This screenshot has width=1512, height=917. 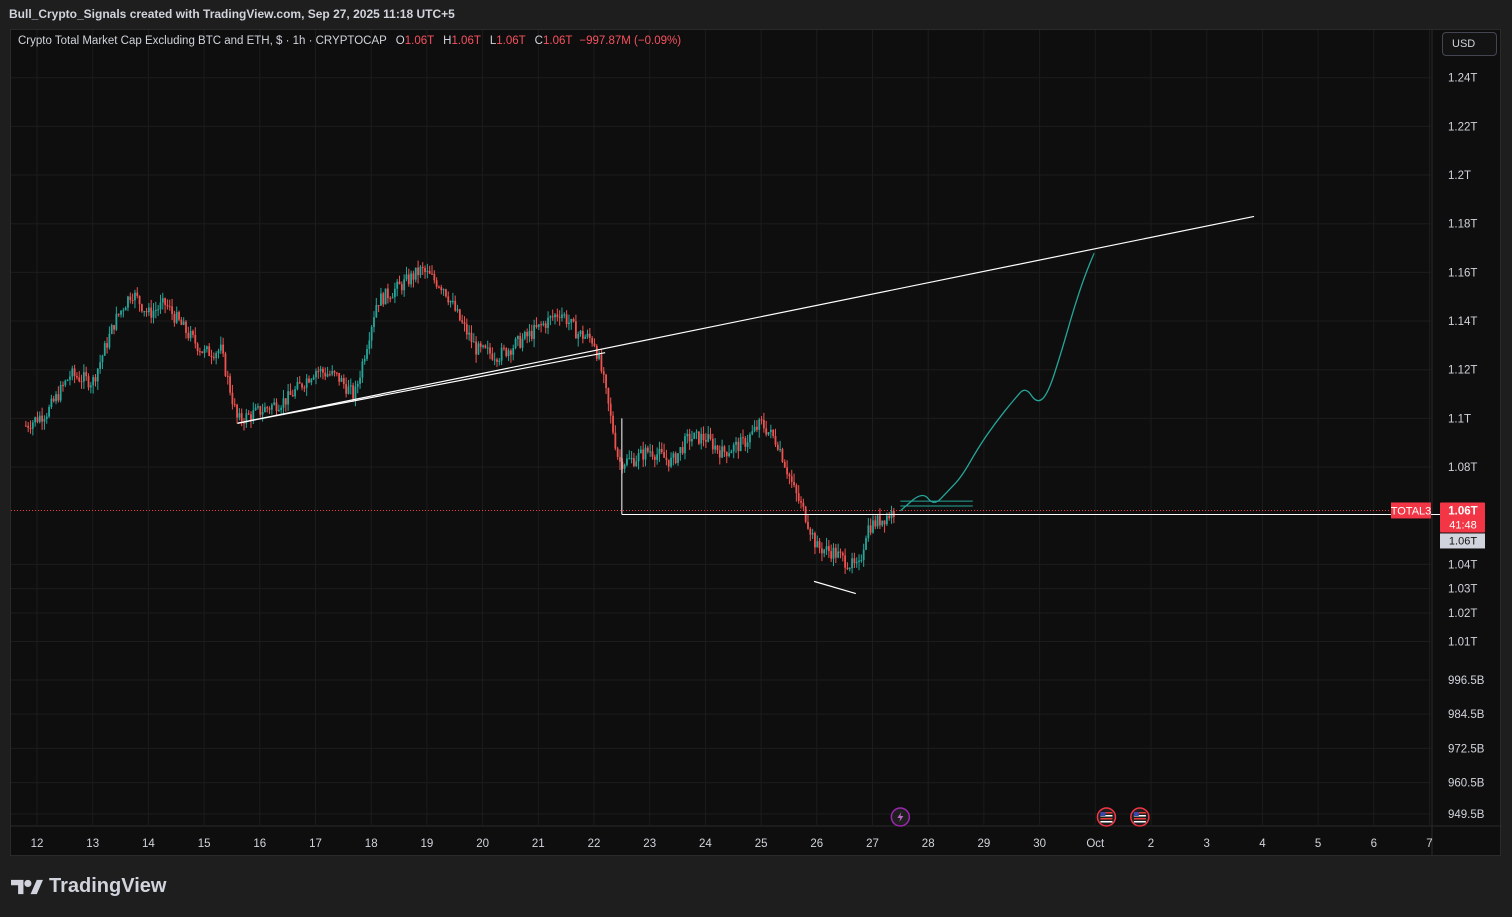 I want to click on x-tick-label: 23, so click(x=649, y=844).